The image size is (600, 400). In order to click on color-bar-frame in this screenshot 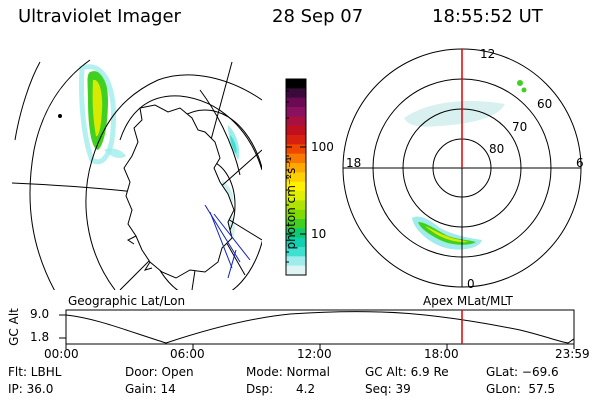, I will do `click(296, 177)`.